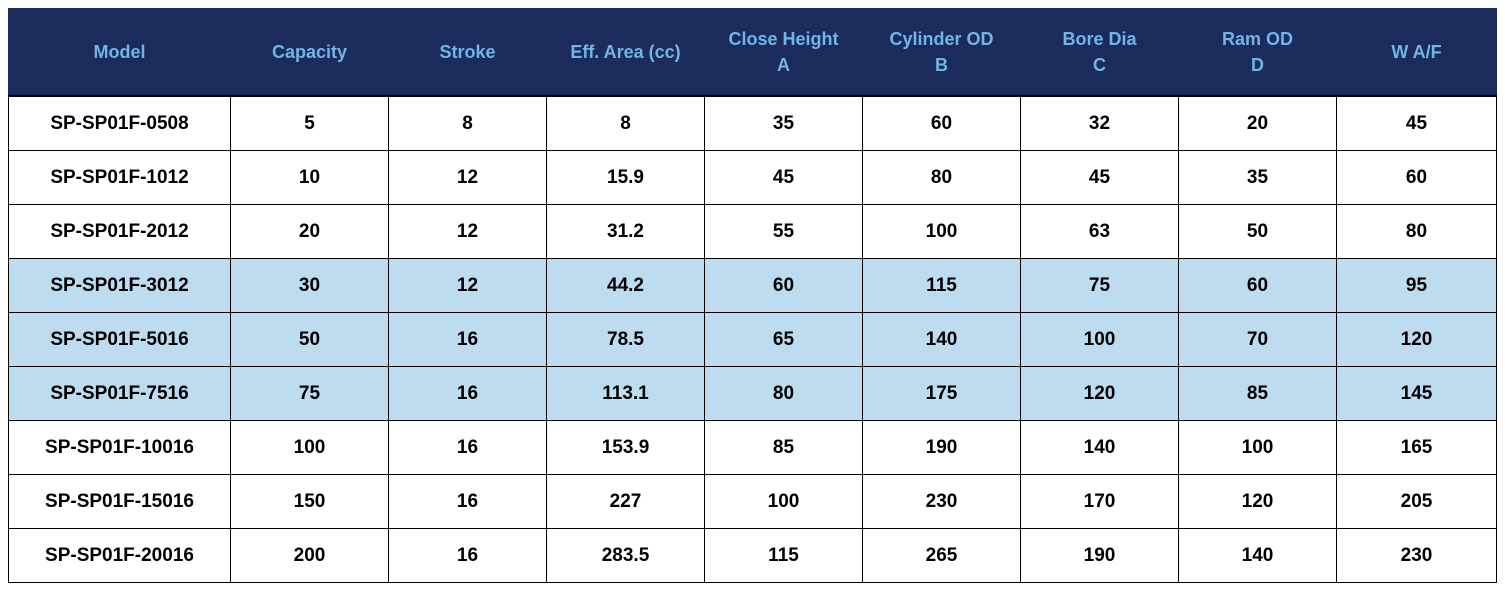  What do you see at coordinates (1257, 52) in the screenshot?
I see `column-header: Ram OD D` at bounding box center [1257, 52].